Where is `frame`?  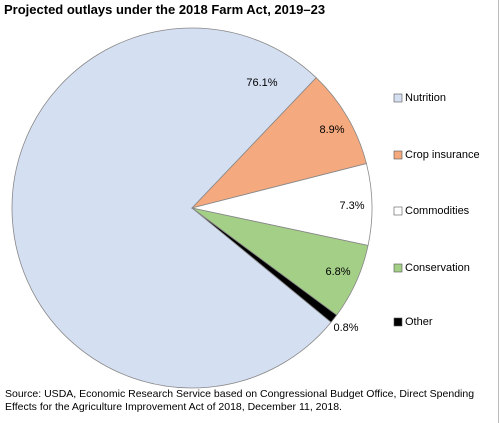 frame is located at coordinates (498, 211).